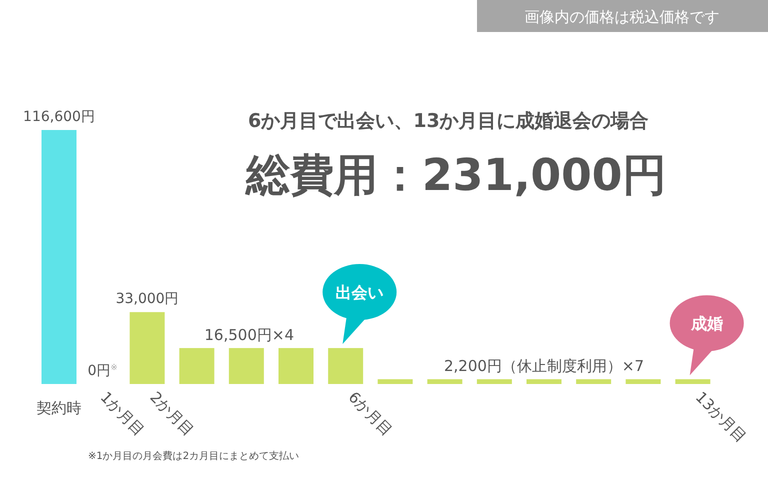 Image resolution: width=768 pixels, height=480 pixels. Describe the element at coordinates (147, 299) in the screenshot. I see `data-label: 33,000円` at that location.